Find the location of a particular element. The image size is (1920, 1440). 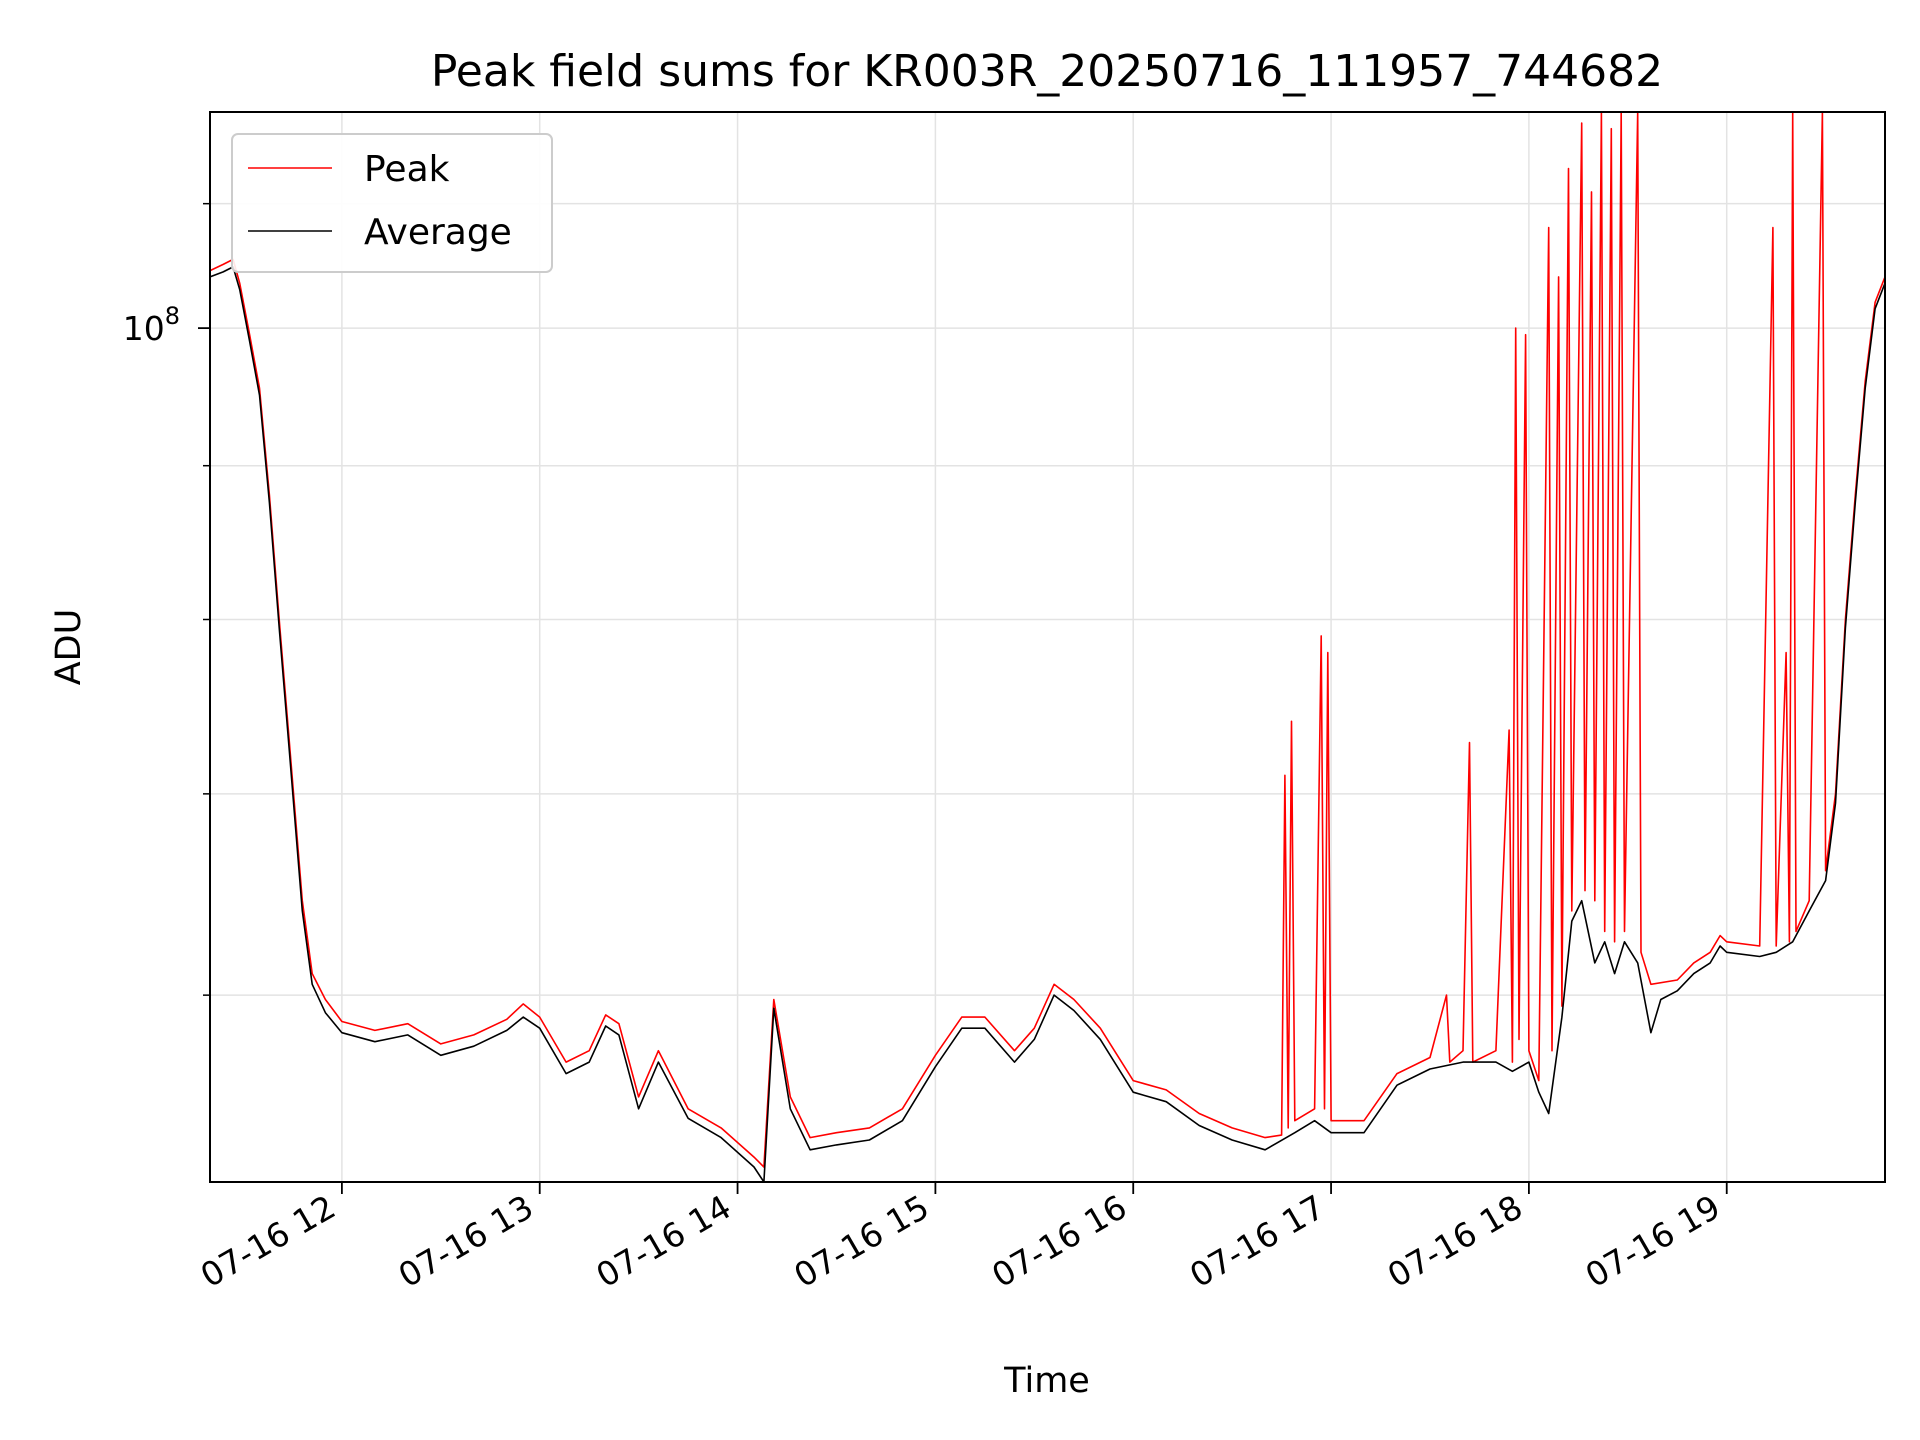

legend: Peak Average is located at coordinates (392, 203).